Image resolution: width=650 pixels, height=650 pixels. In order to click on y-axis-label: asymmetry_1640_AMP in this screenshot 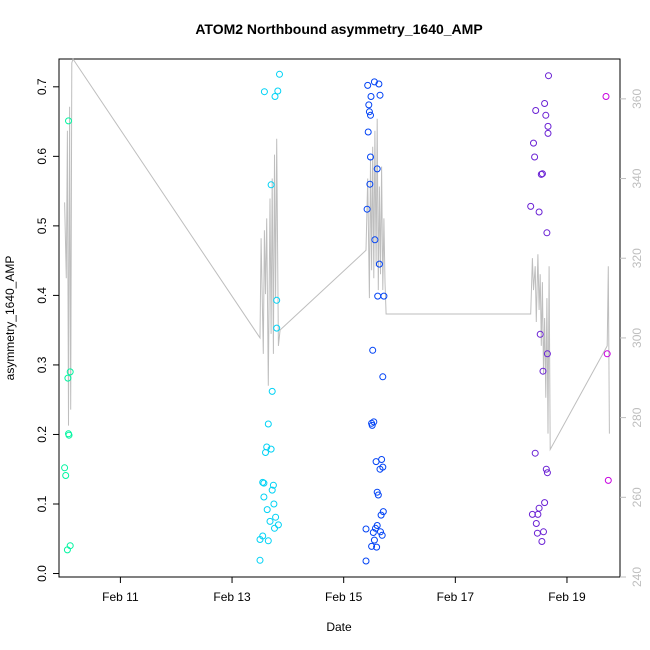, I will do `click(10, 318)`.